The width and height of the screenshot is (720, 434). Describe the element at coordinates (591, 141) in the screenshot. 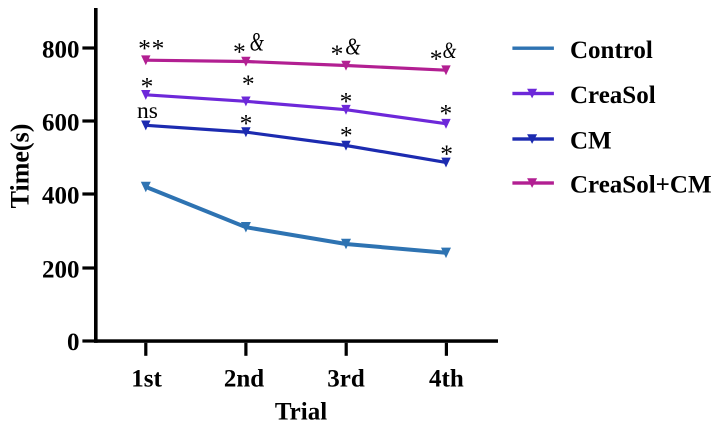

I see `svg-text: CM` at that location.